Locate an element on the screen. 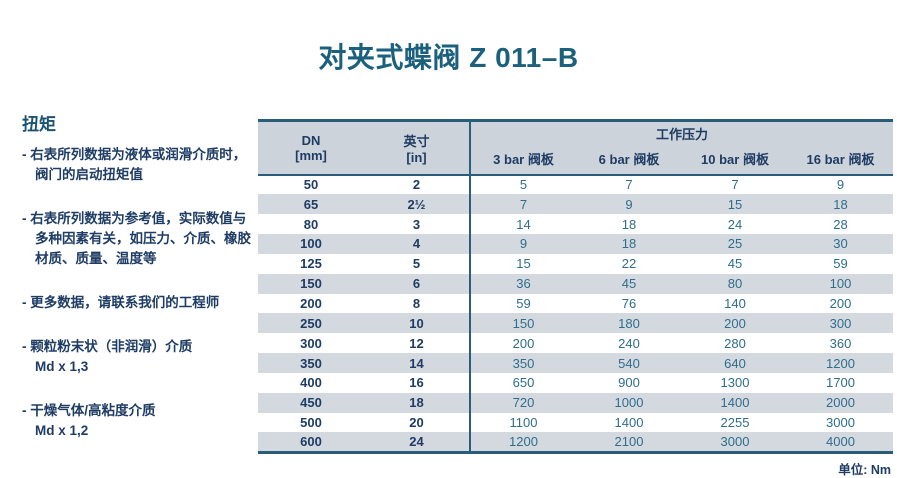 This screenshot has width=897, height=478. cell-inch: 6 is located at coordinates (416, 284).